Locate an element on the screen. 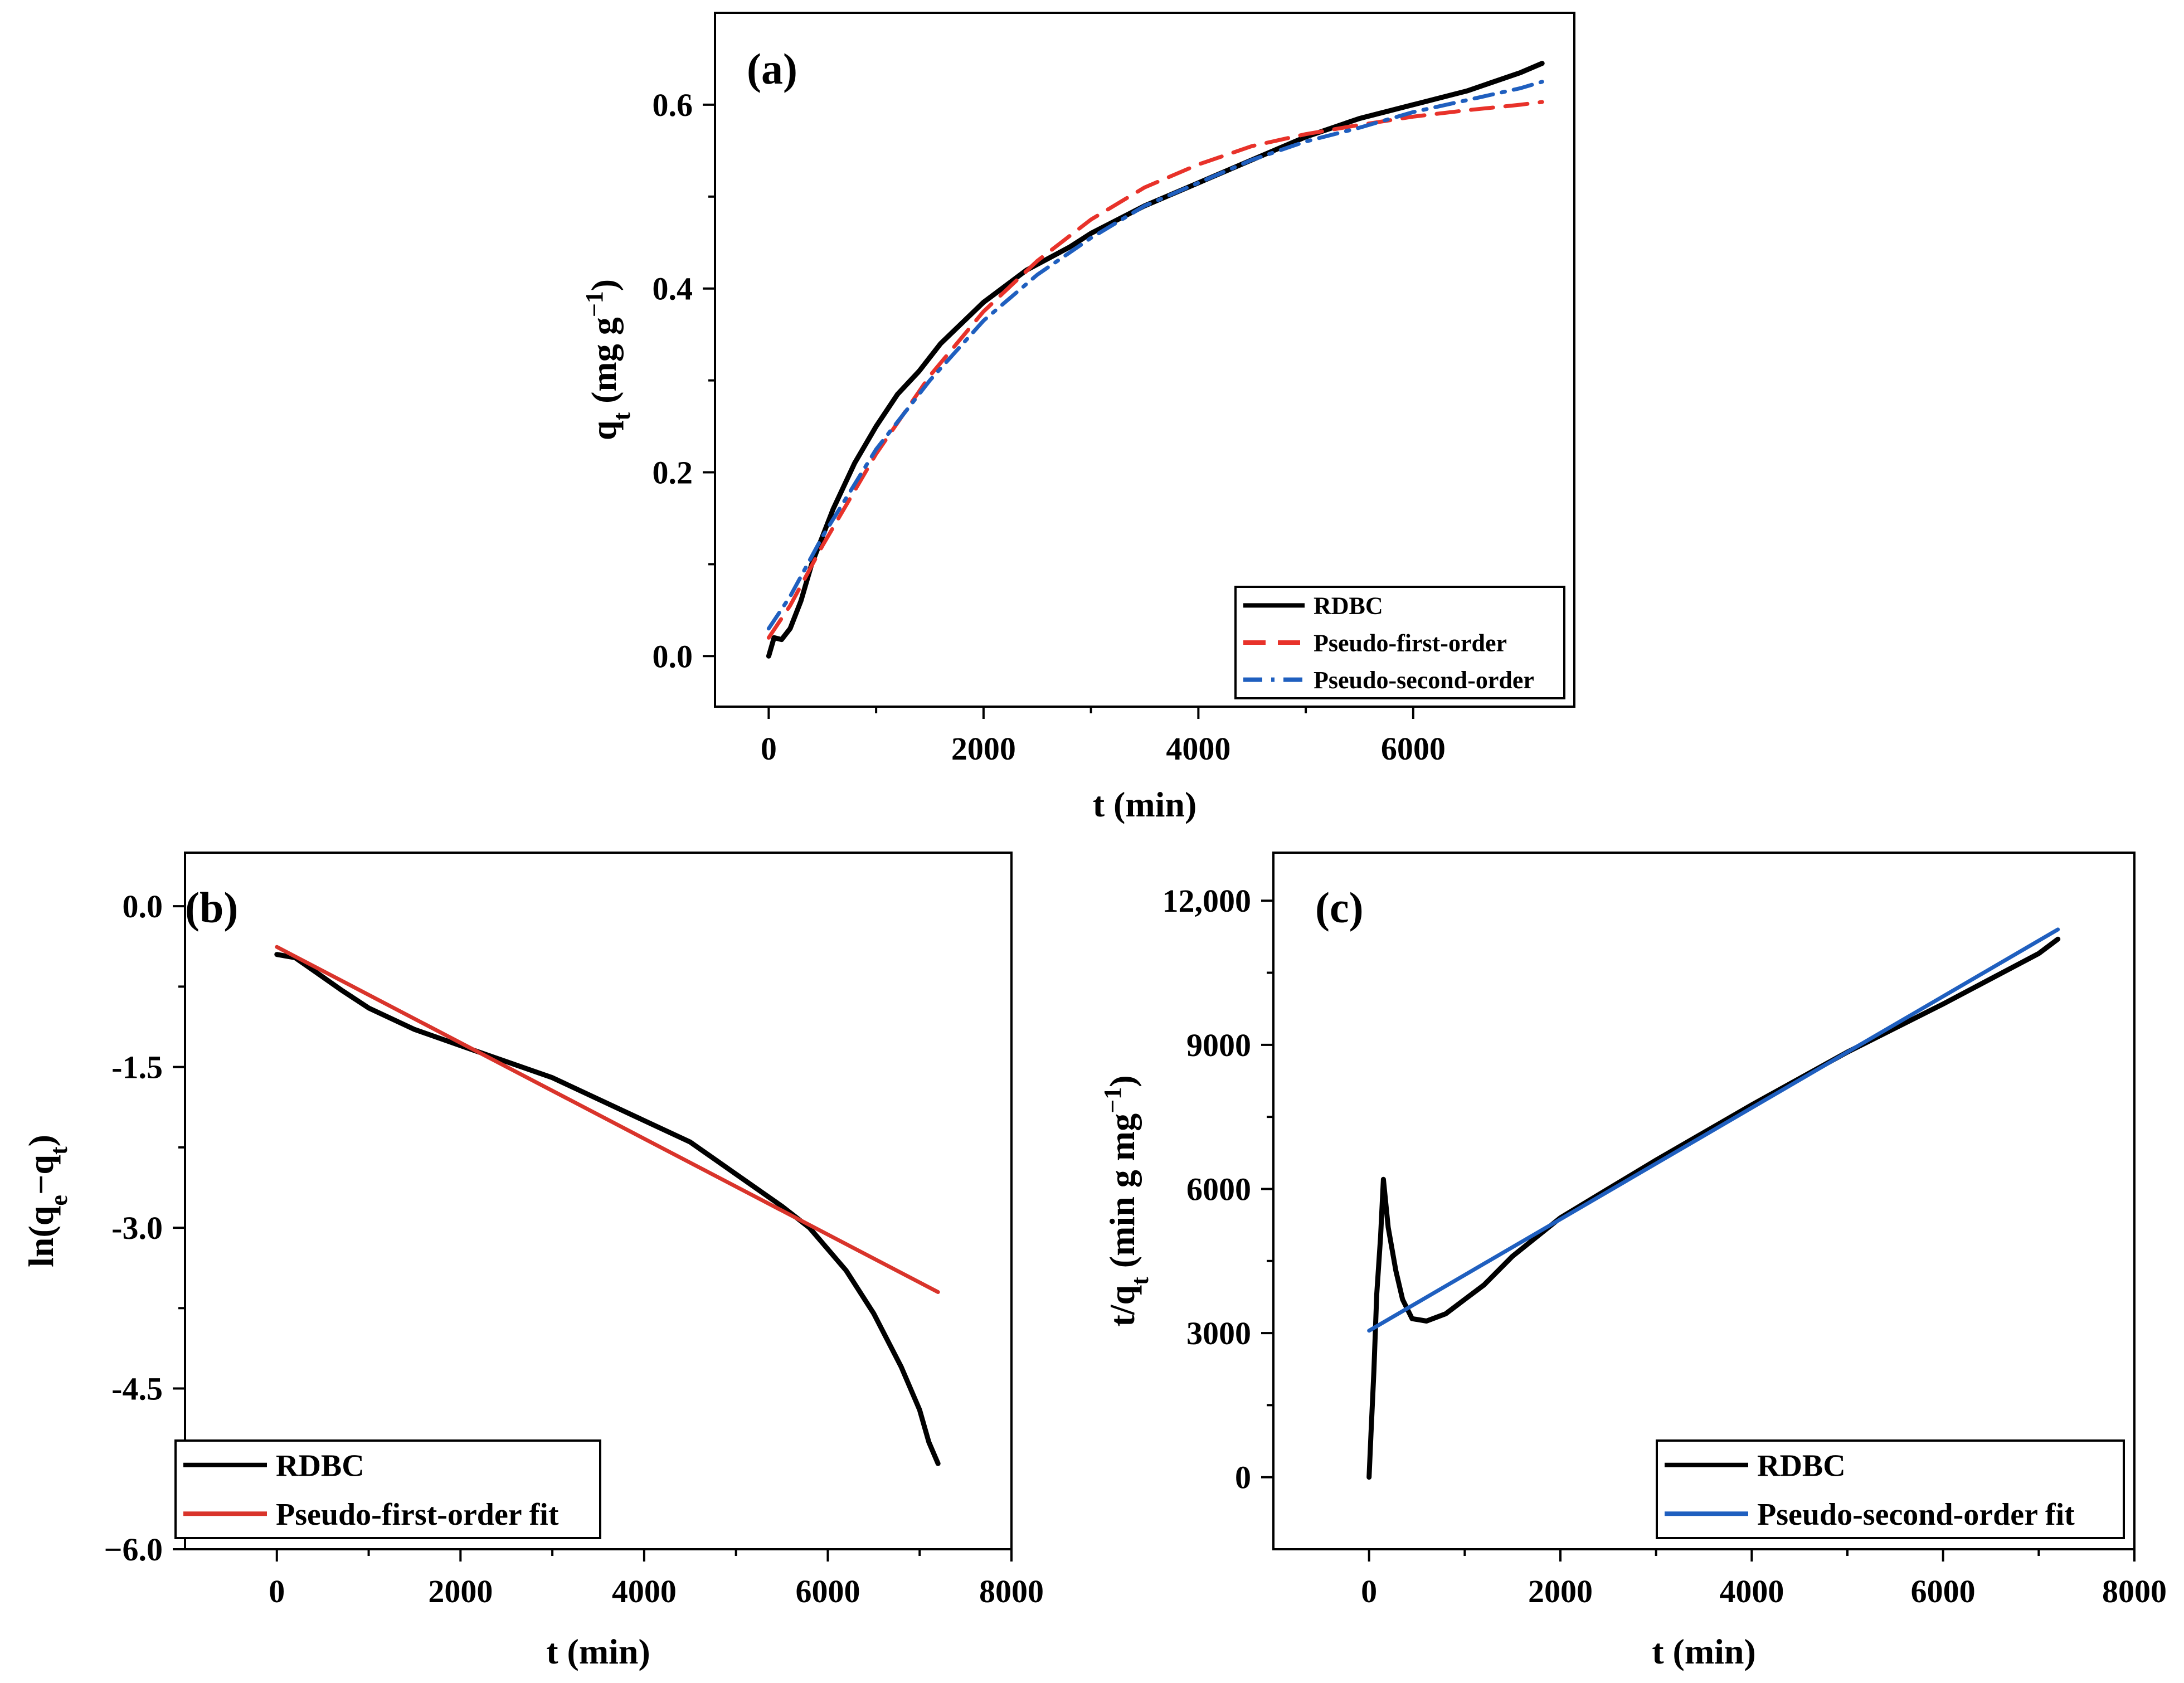  legend-label: Pseudo-first-order fit is located at coordinates (418, 1514).